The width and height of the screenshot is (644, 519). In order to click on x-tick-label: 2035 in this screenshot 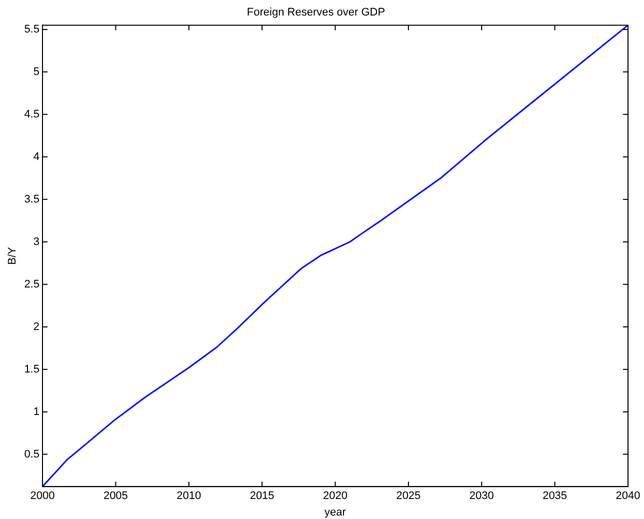, I will do `click(555, 496)`.